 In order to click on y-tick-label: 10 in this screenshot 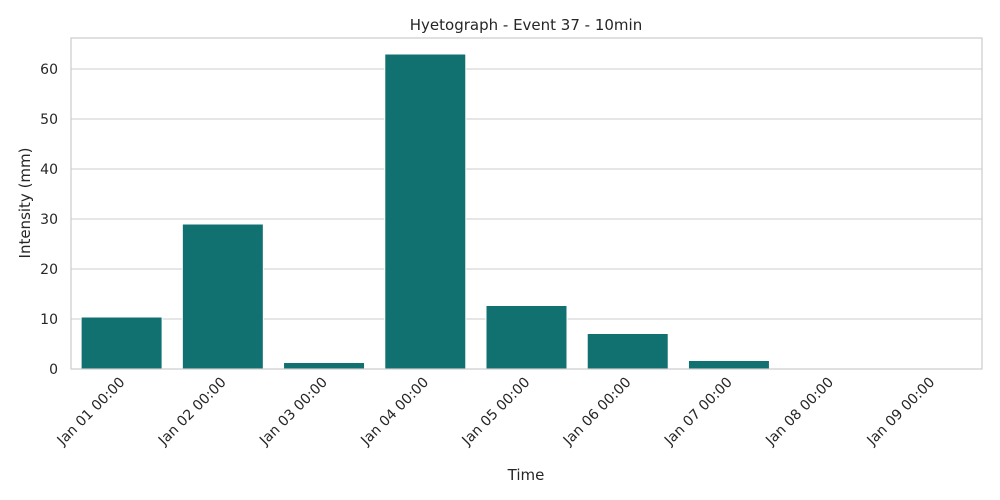, I will do `click(49, 320)`.